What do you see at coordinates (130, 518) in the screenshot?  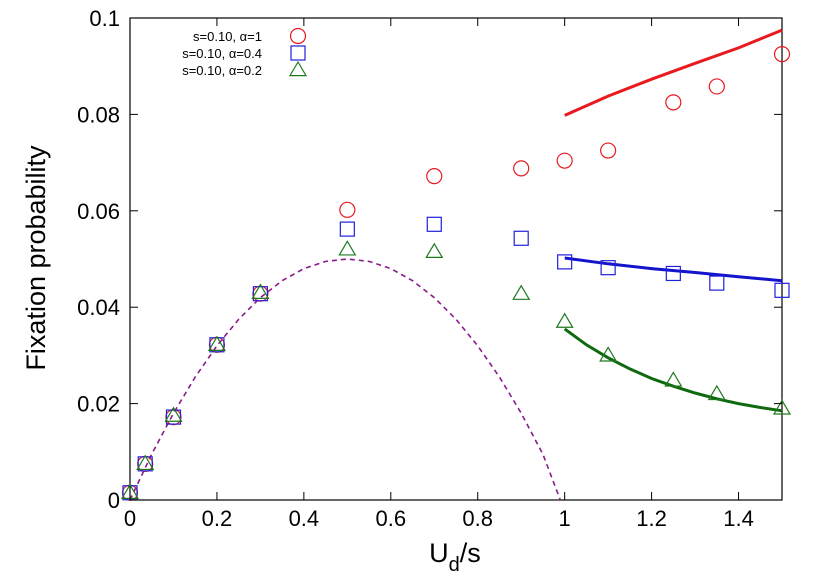 I see `x-tick-label: 0` at bounding box center [130, 518].